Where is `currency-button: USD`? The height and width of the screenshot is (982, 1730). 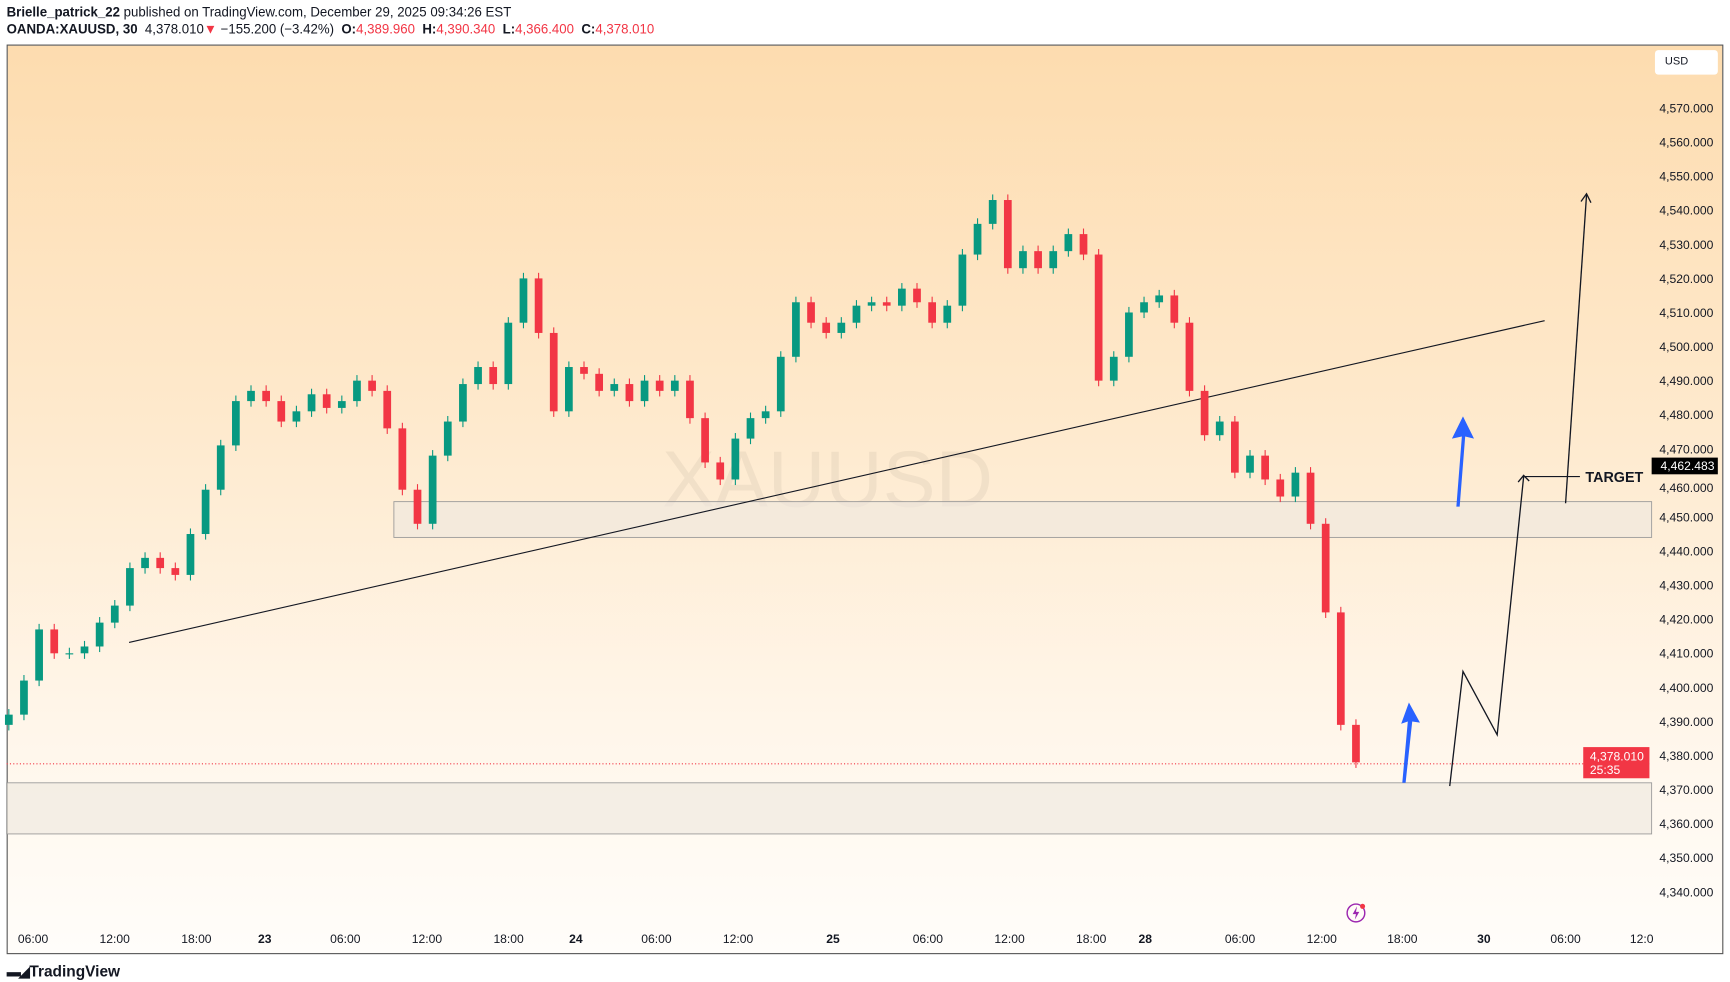 currency-button: USD is located at coordinates (1686, 62).